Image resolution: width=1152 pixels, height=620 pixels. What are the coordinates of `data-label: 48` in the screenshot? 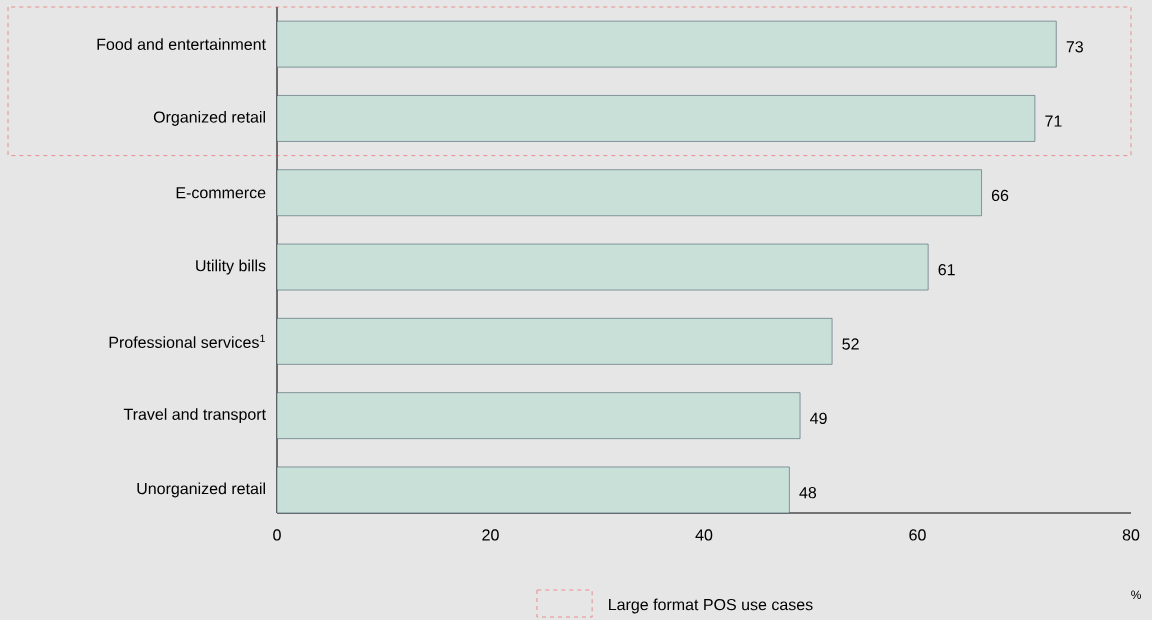 It's located at (808, 492).